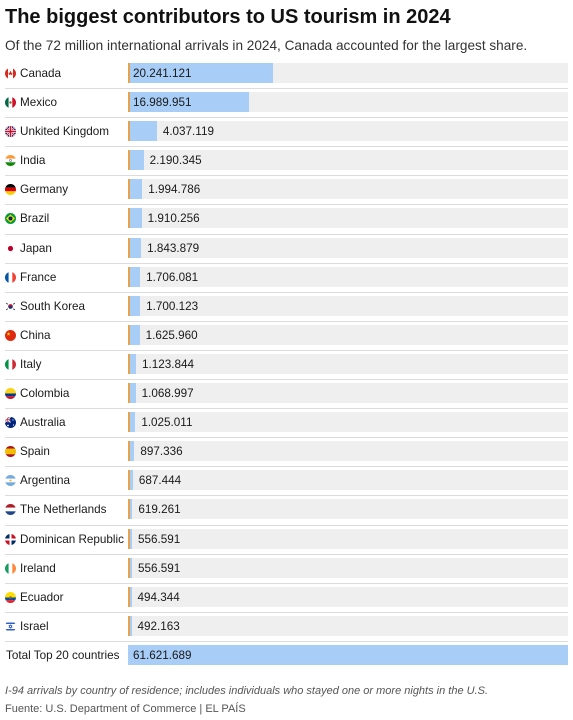 This screenshot has height=720, width=573. Describe the element at coordinates (31, 364) in the screenshot. I see `country-label: Italy` at that location.